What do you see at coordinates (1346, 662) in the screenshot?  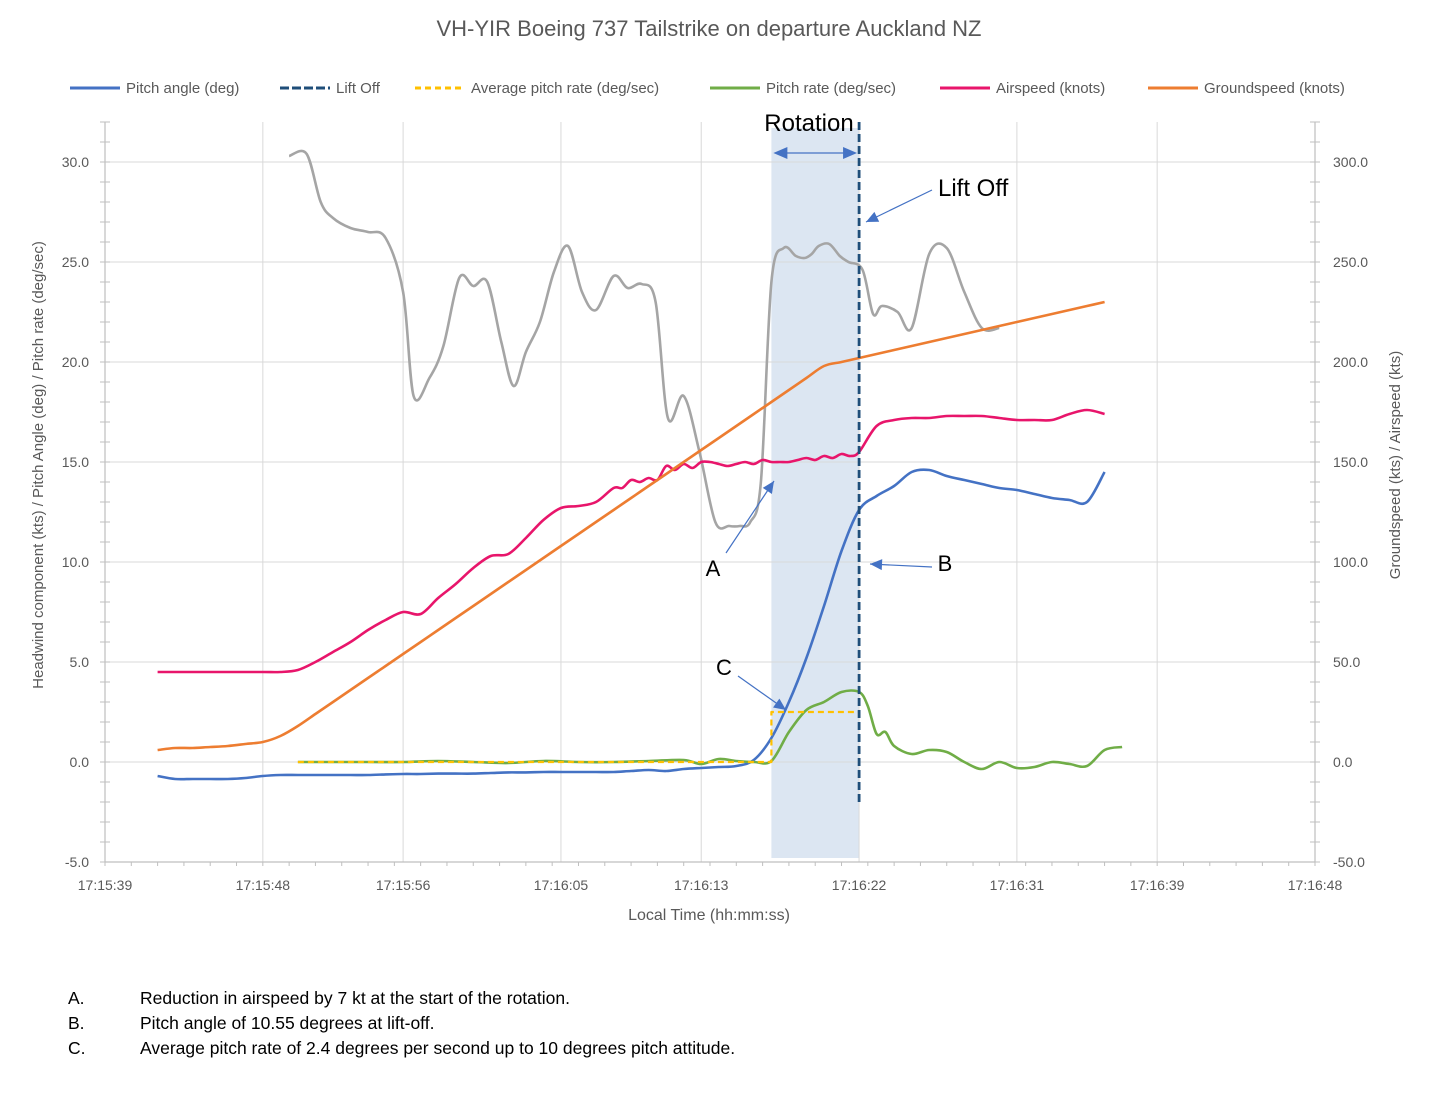 I see `y-right-tick-label: 50.0` at bounding box center [1346, 662].